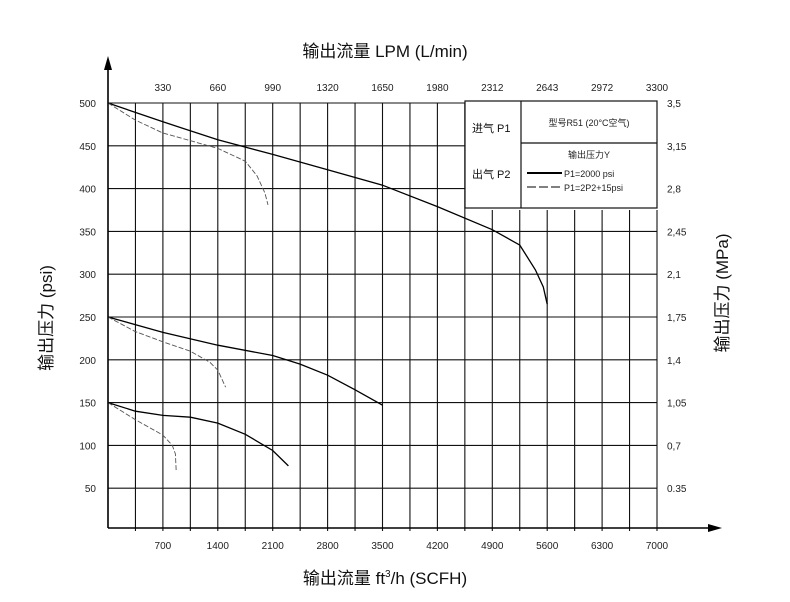 Image resolution: width=790 pixels, height=602 pixels. What do you see at coordinates (677, 318) in the screenshot?
I see `right-tick-label: 1,75` at bounding box center [677, 318].